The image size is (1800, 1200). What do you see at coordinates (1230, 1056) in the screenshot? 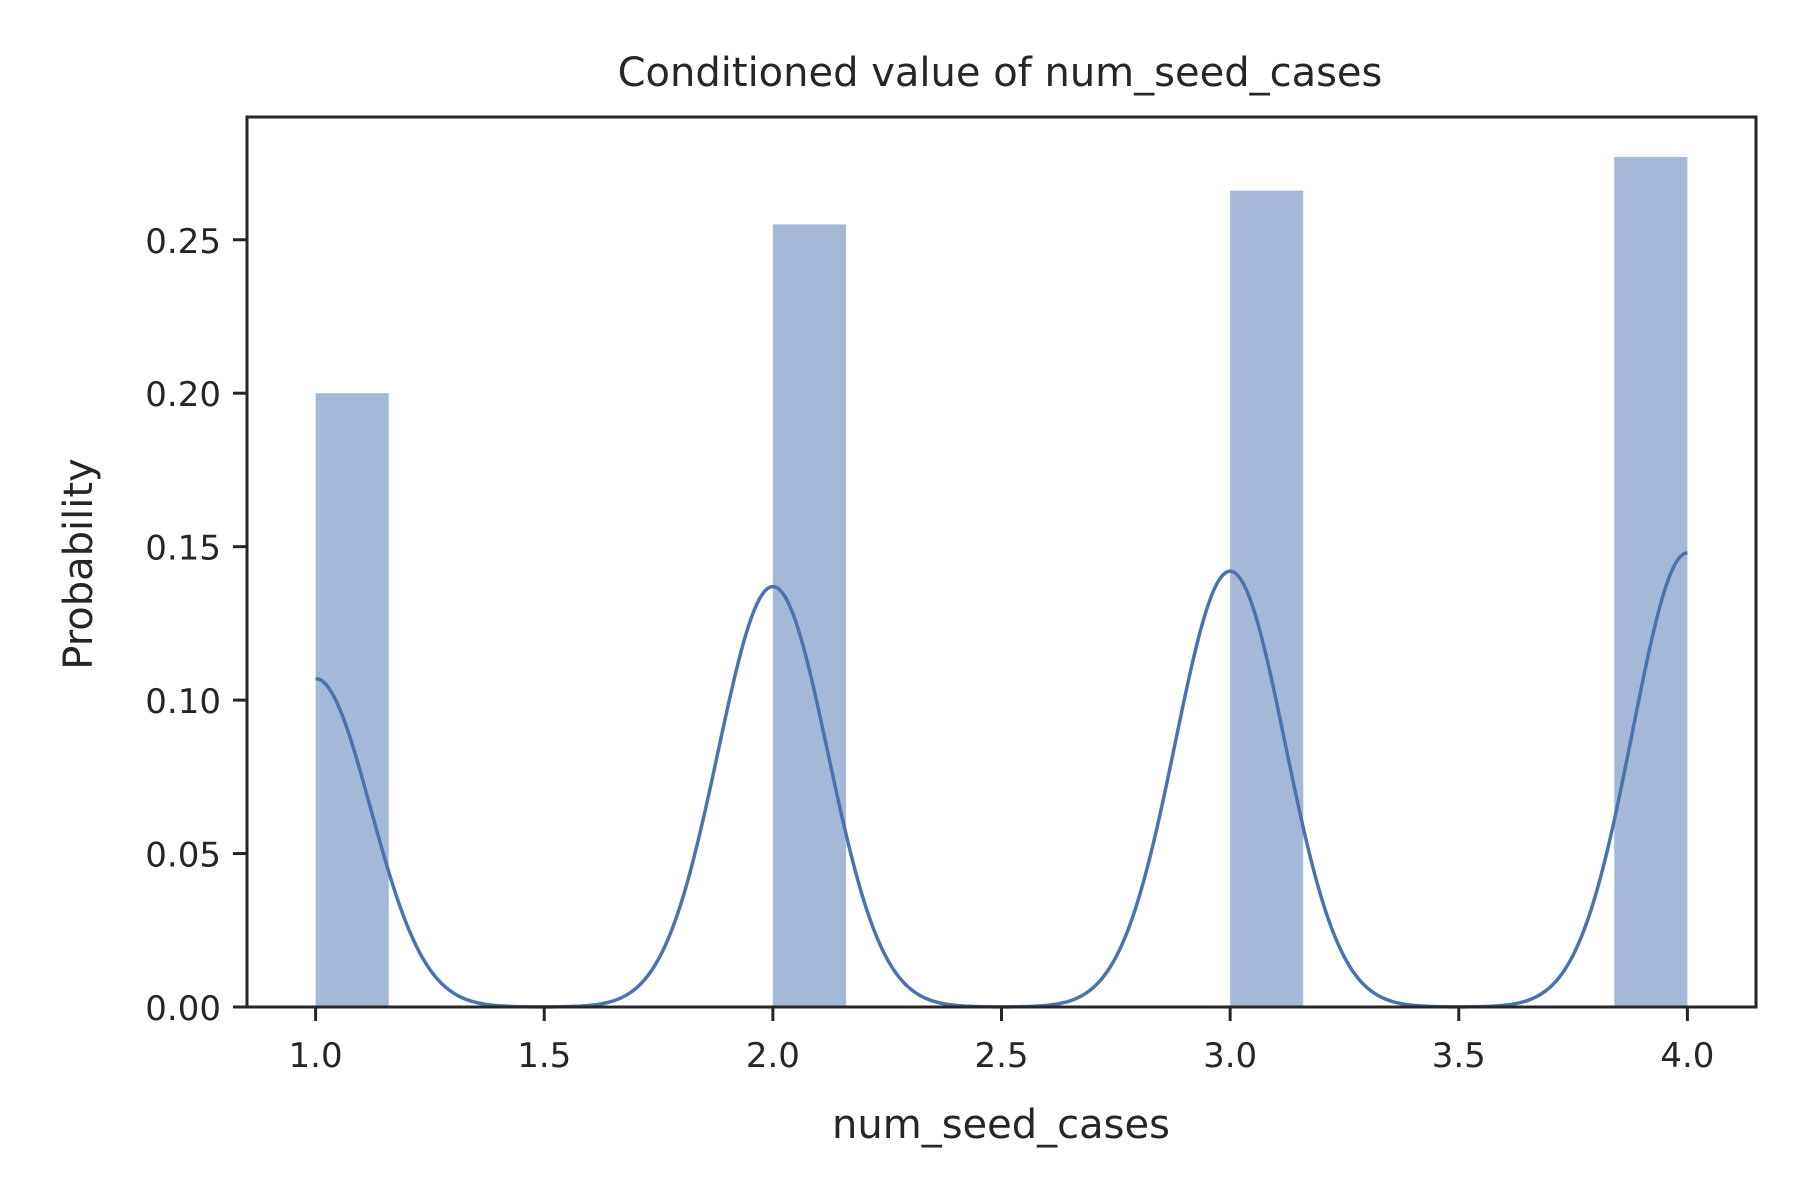
I see `x-tick-label: 3.0` at bounding box center [1230, 1056].